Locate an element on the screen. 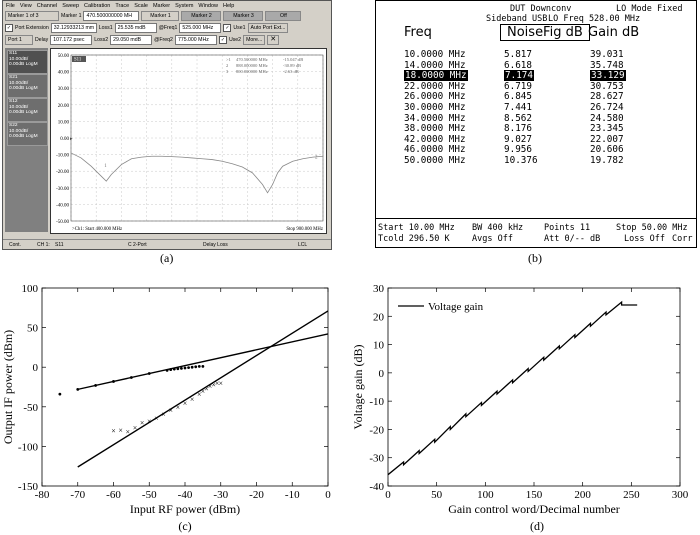 This screenshot has height=535, width=700. footer-points: Points 11 is located at coordinates (567, 228).